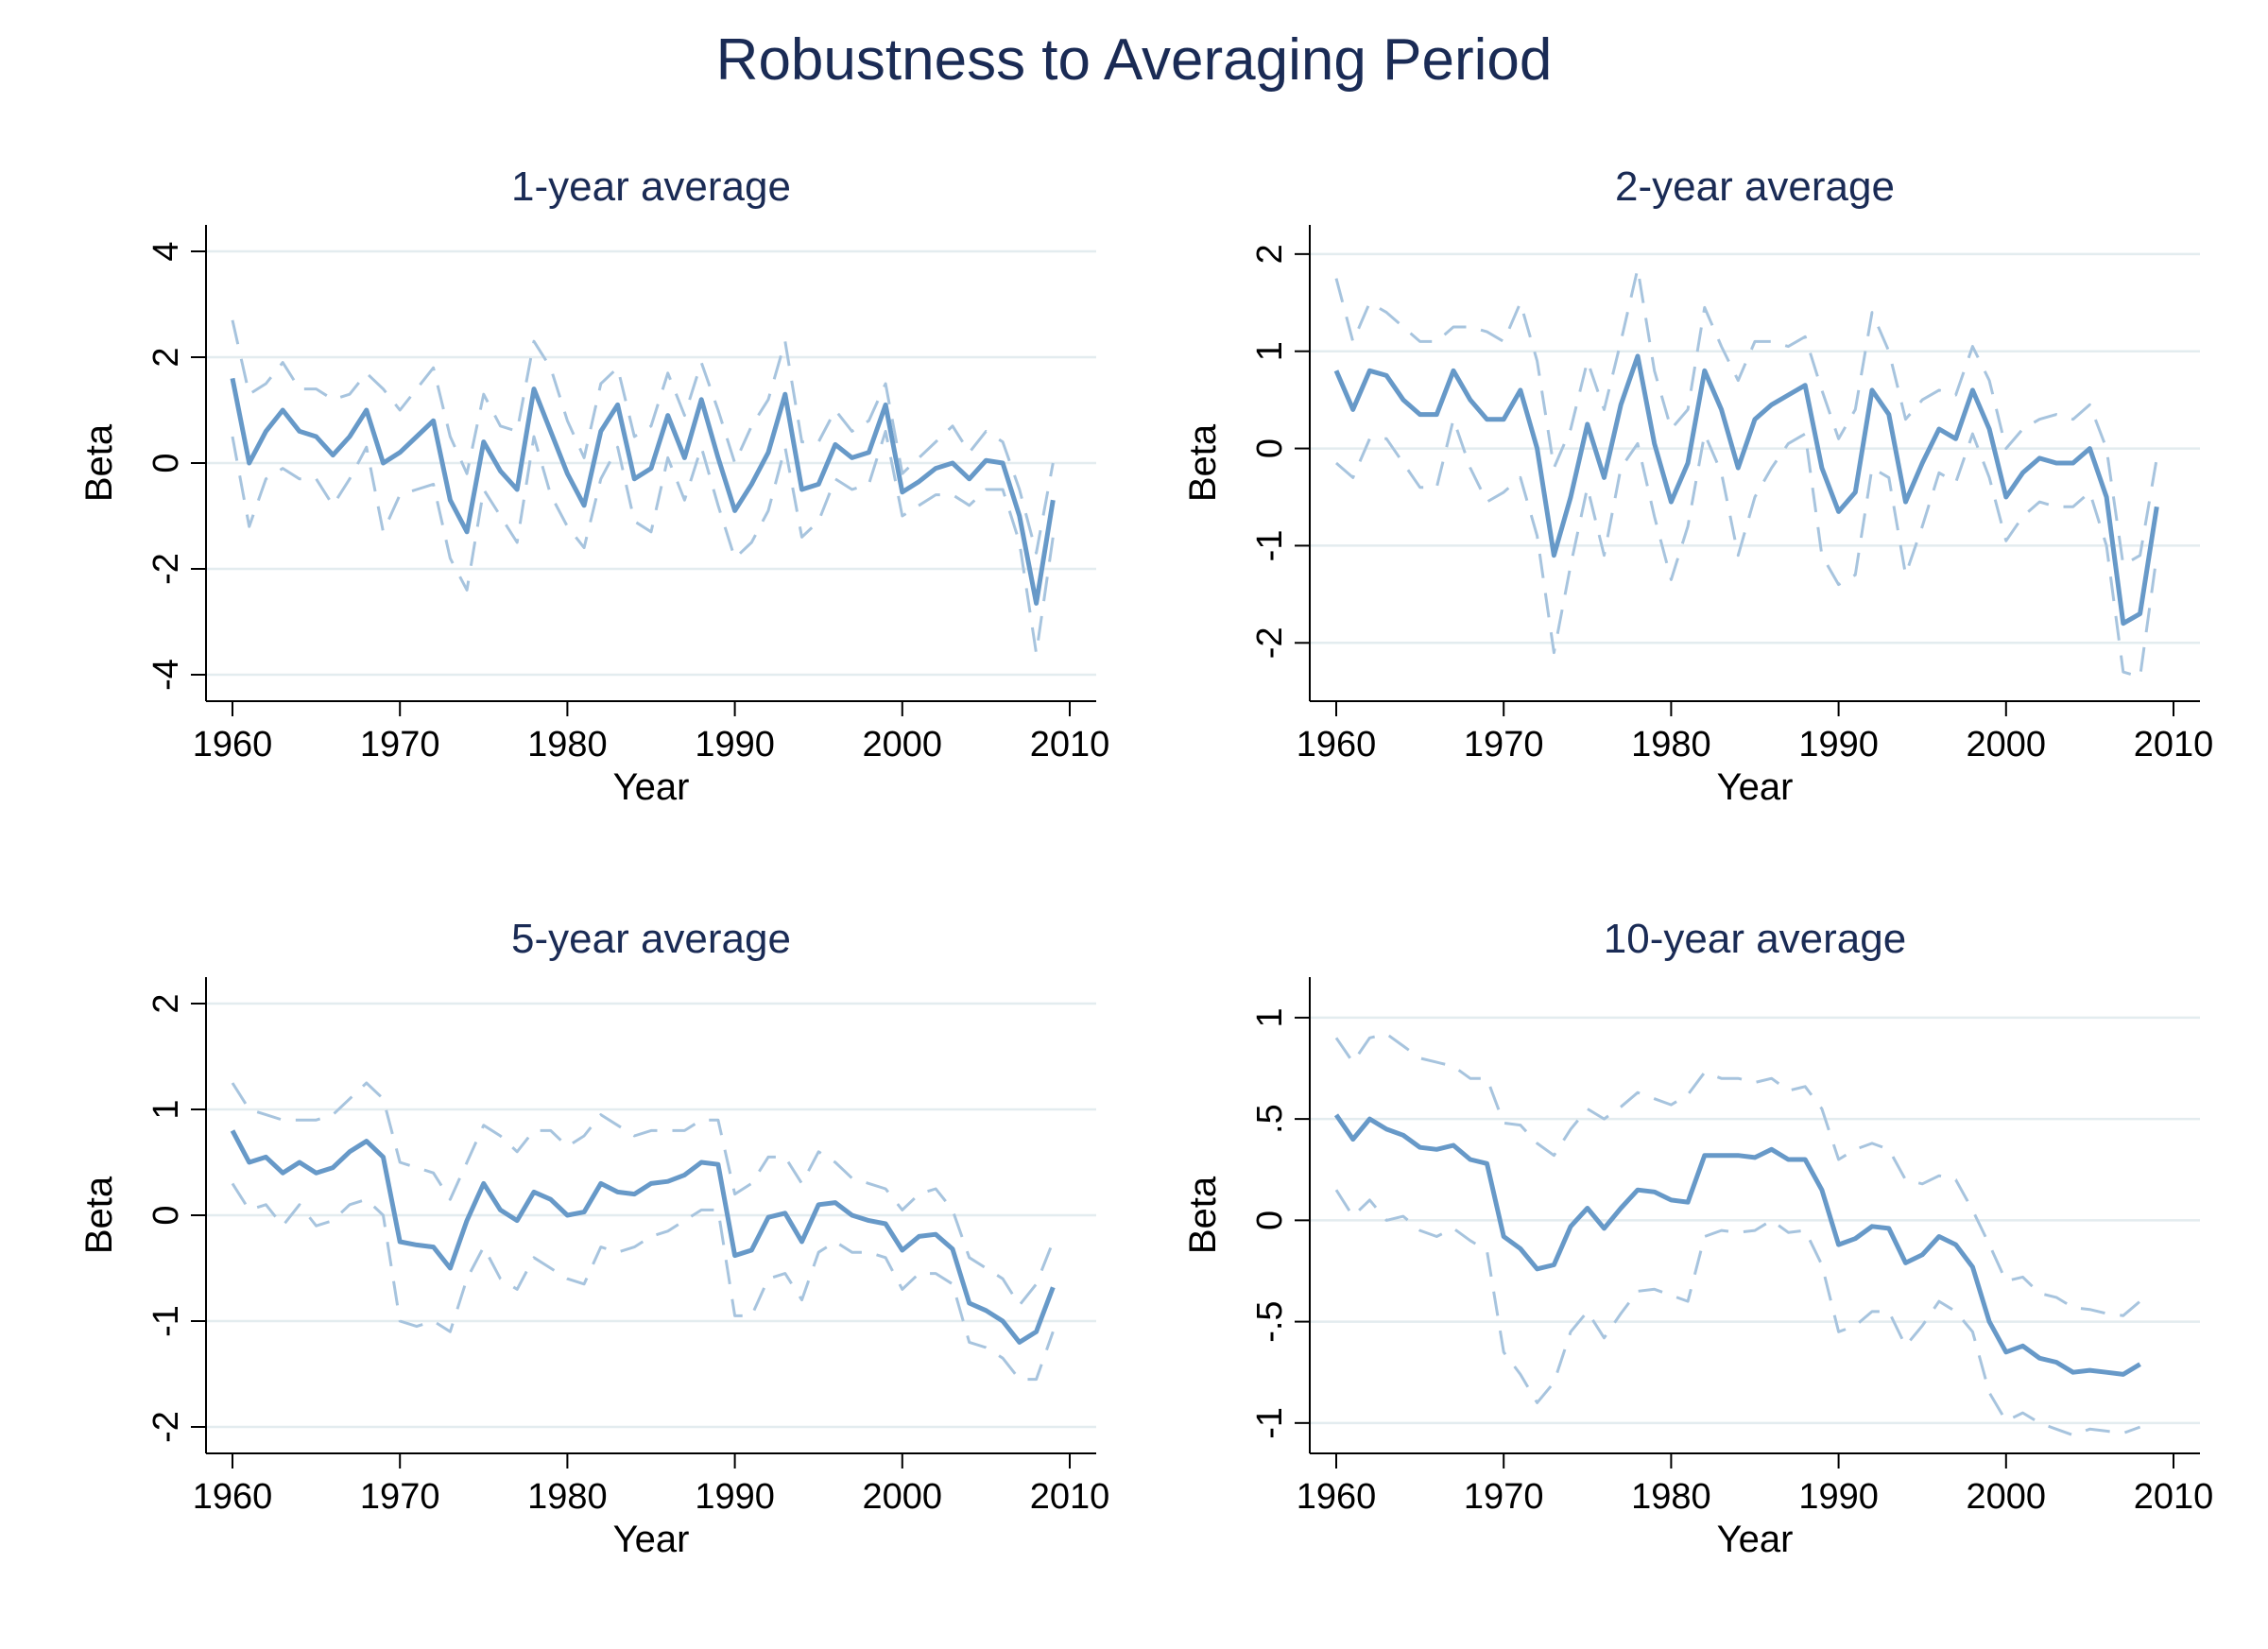 The width and height of the screenshot is (2268, 1649). I want to click on panel-title: 5-year average, so click(651, 939).